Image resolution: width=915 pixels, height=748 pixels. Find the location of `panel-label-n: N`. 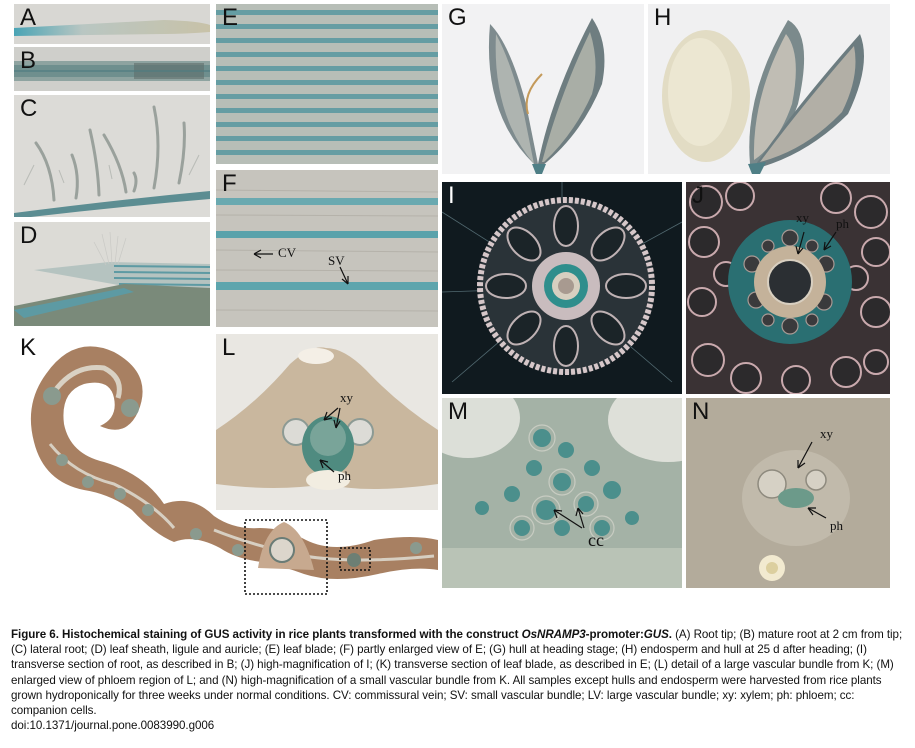

panel-label-n: N is located at coordinates (701, 411).